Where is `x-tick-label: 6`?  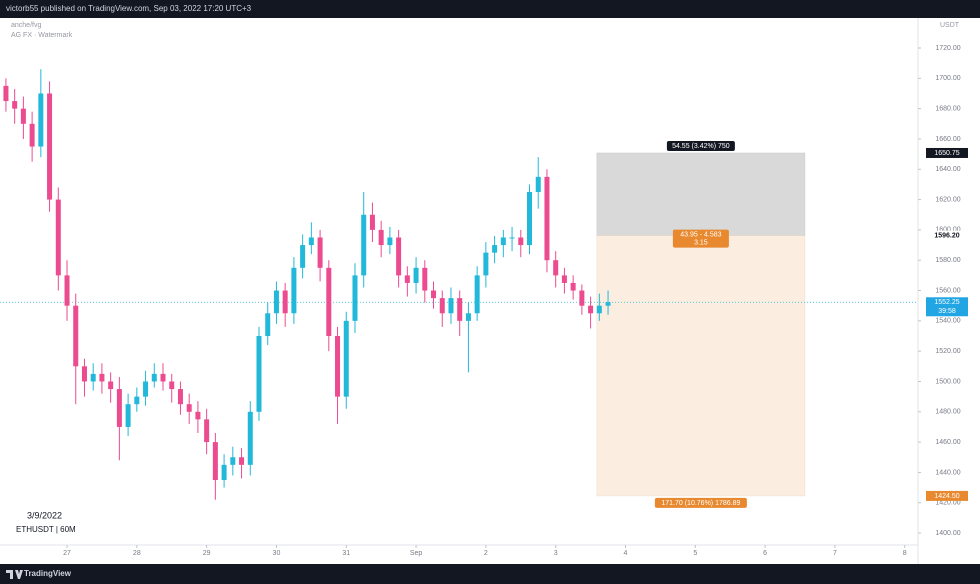 x-tick-label: 6 is located at coordinates (765, 553).